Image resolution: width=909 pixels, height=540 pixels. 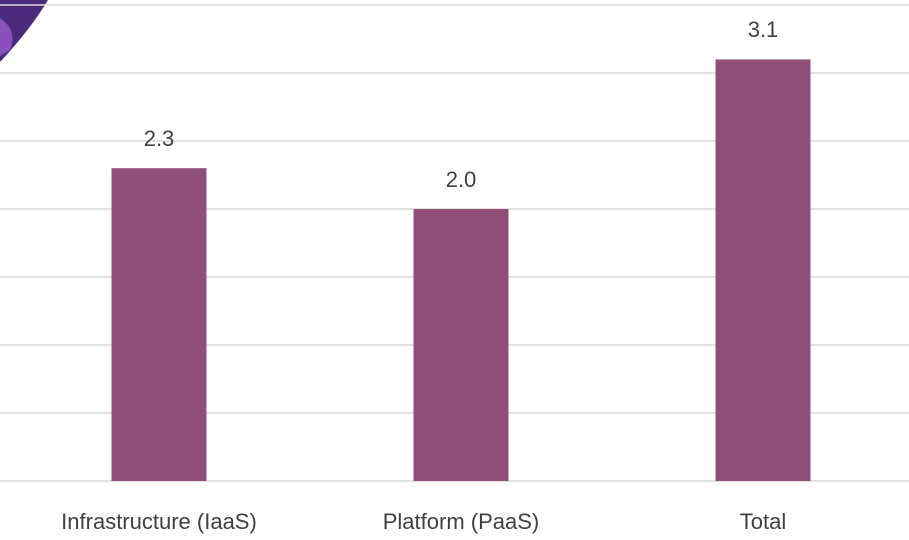 What do you see at coordinates (763, 29) in the screenshot?
I see `data-label: 3.1` at bounding box center [763, 29].